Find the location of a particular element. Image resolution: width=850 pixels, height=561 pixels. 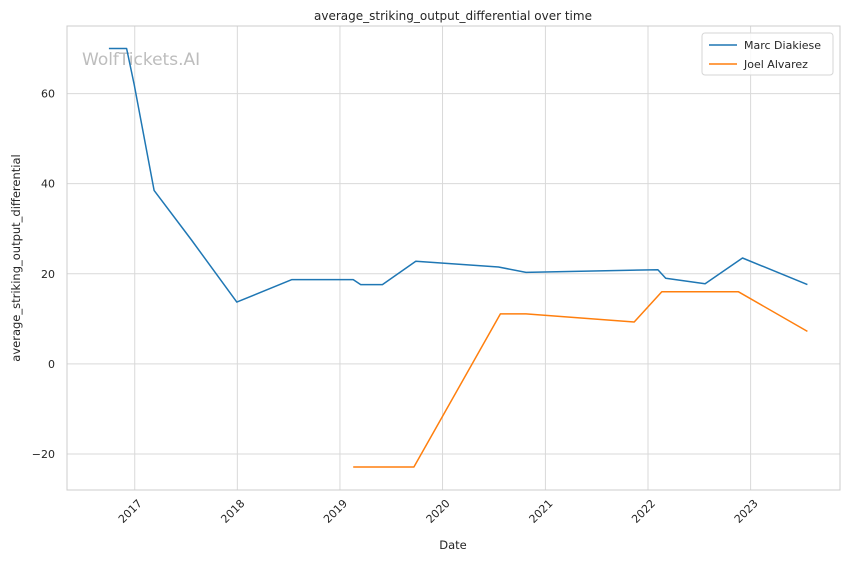

y-tick-labels: −20 0 20 40 60 is located at coordinates (43, 274).